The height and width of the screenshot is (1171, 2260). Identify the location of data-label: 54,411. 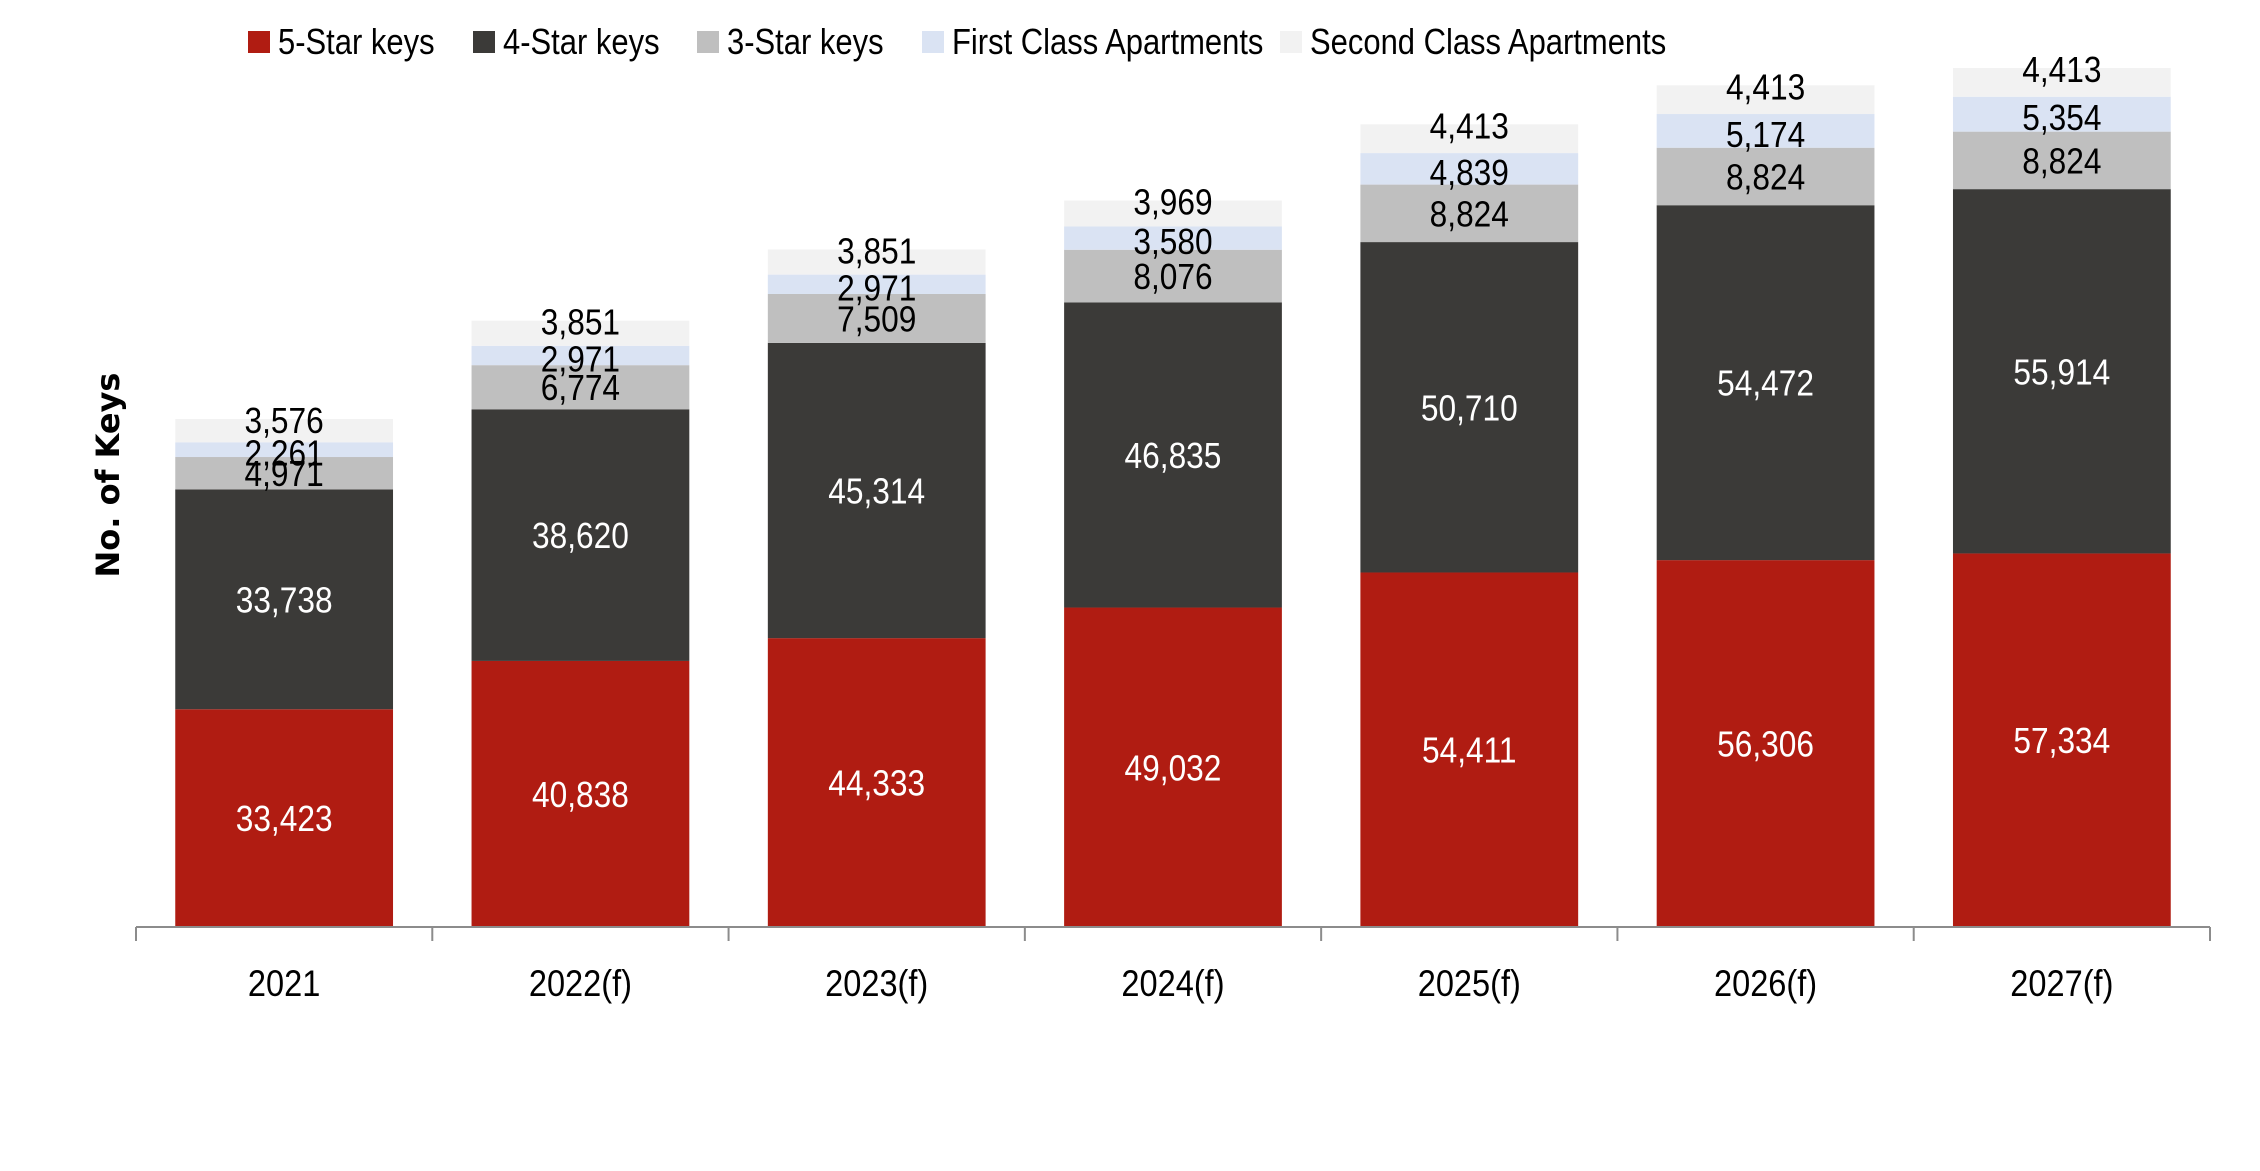
(1469, 751).